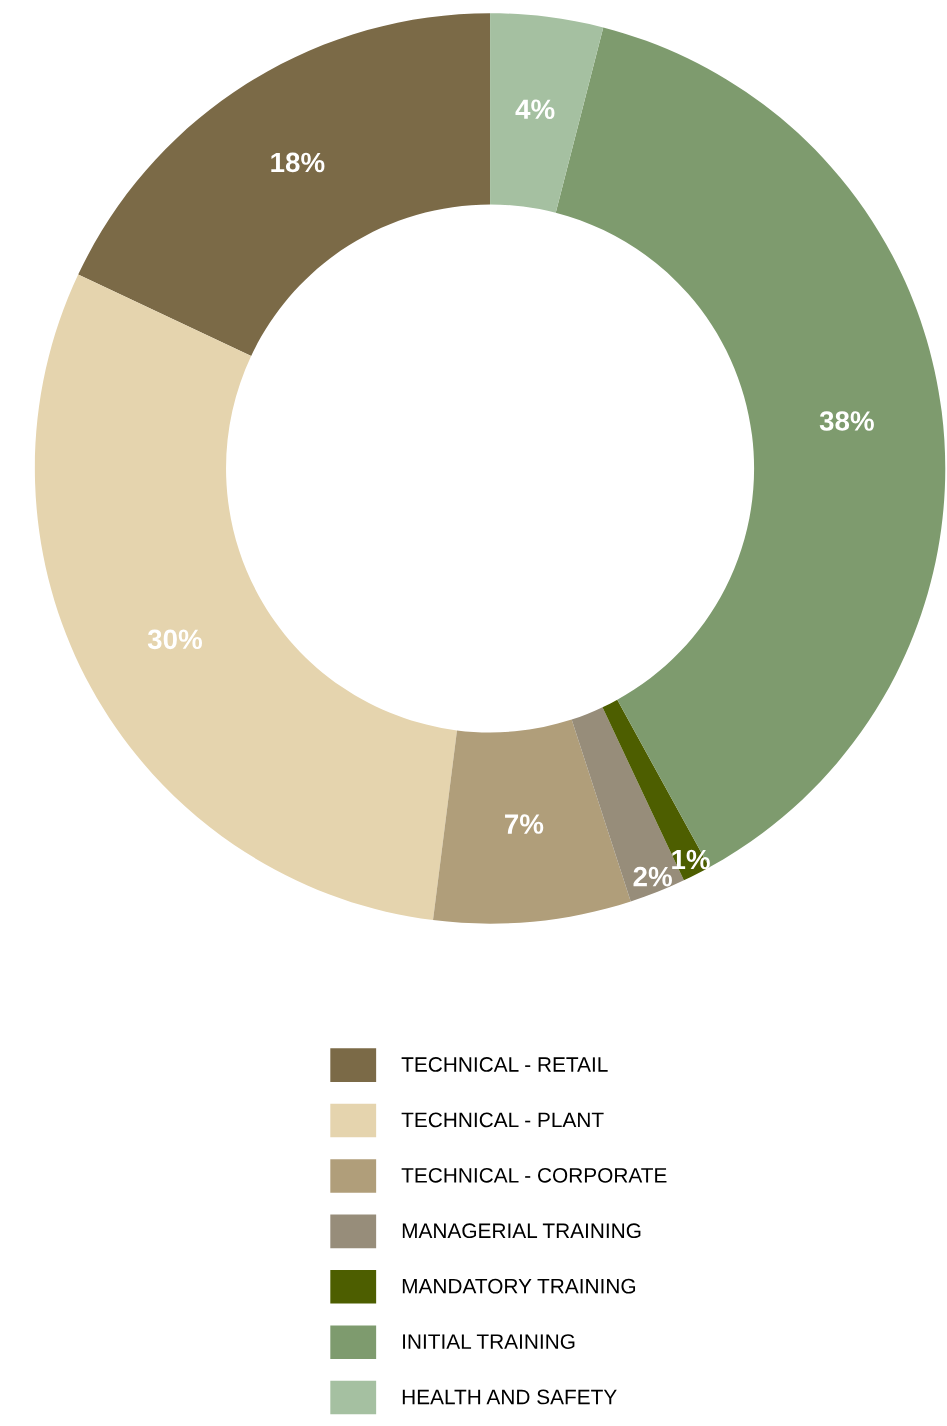 This screenshot has height=1426, width=947. I want to click on data-label: 7%, so click(524, 824).